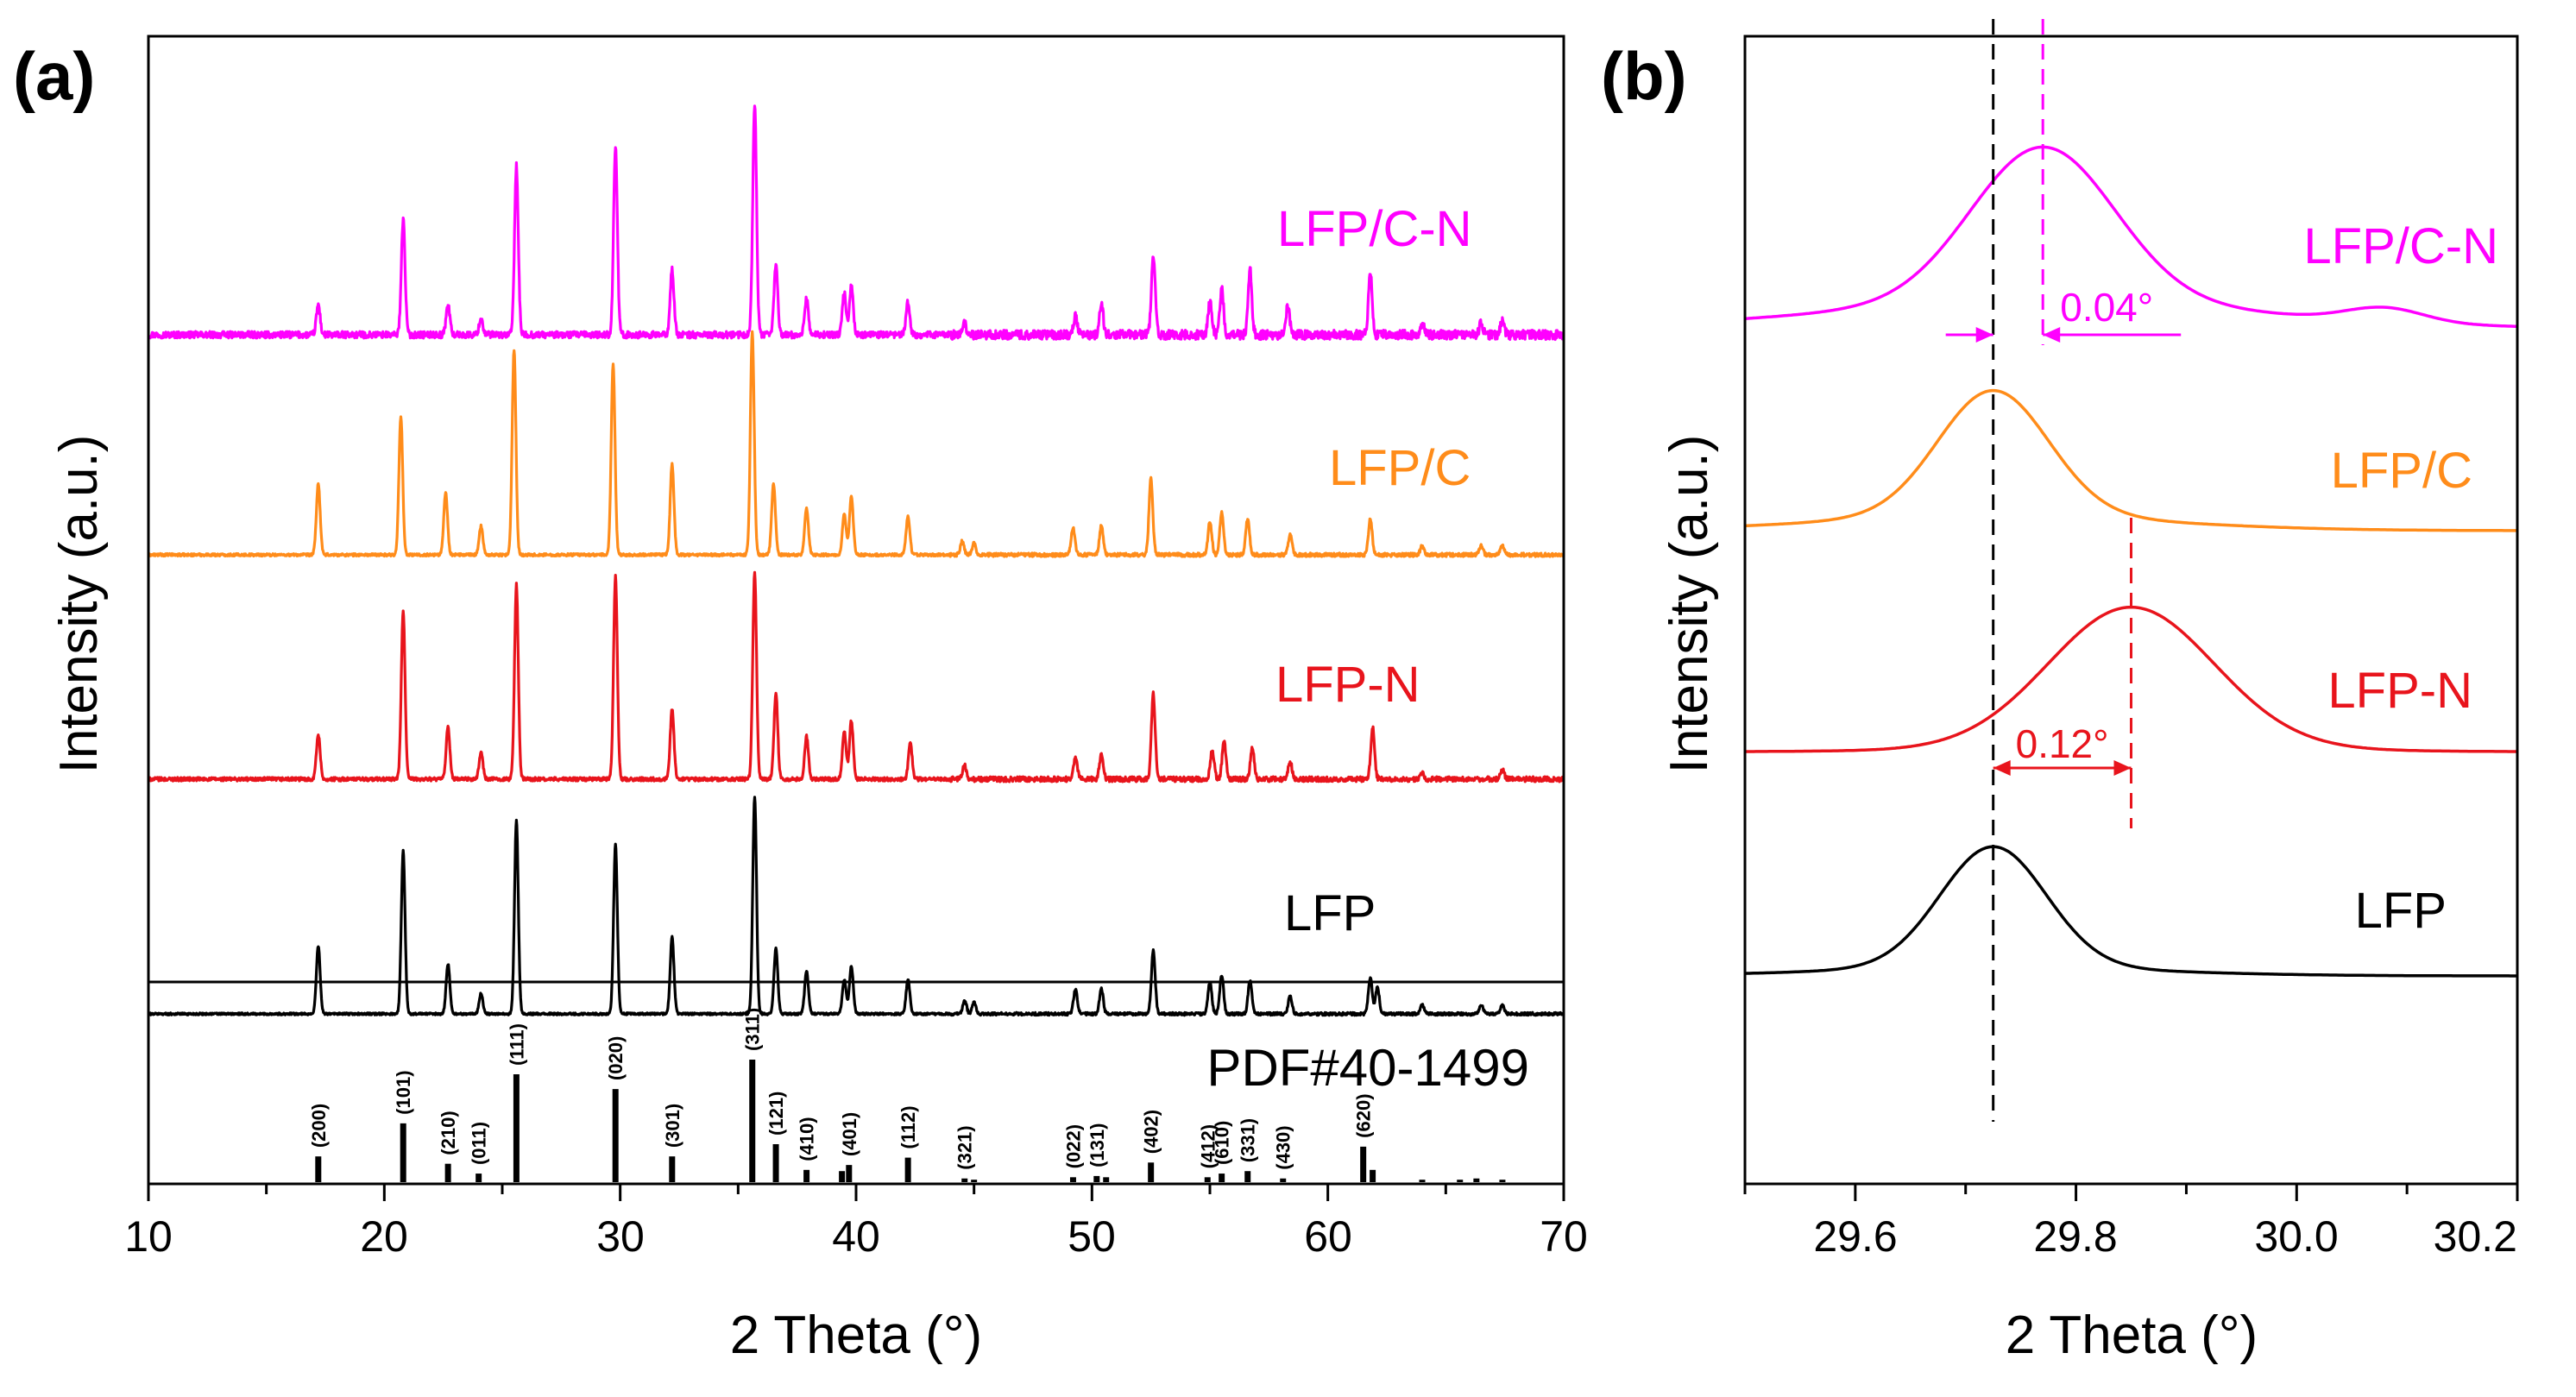 The image size is (2576, 1397). Describe the element at coordinates (449, 1133) in the screenshot. I see `hkl-label: (210)` at that location.